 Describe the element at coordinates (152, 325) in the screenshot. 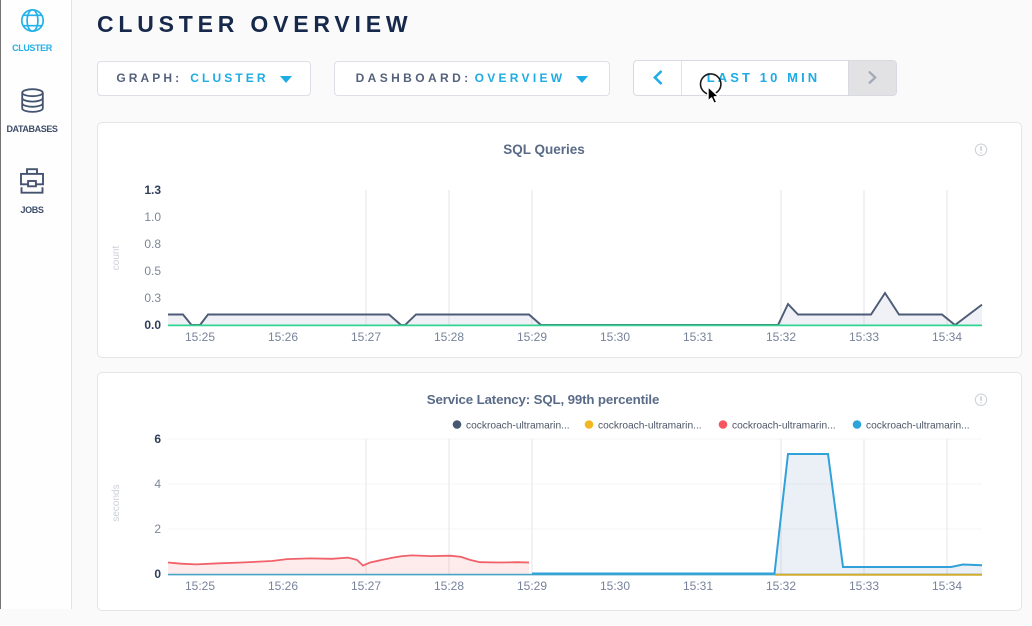

I see `svg-text: 0.0` at that location.